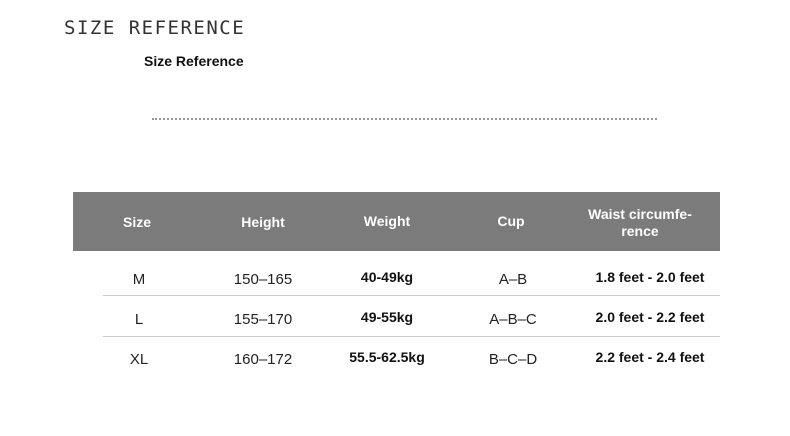 The height and width of the screenshot is (436, 790). What do you see at coordinates (650, 357) in the screenshot?
I see `cell-waist: 2.2 feet - 2.4 feet` at bounding box center [650, 357].